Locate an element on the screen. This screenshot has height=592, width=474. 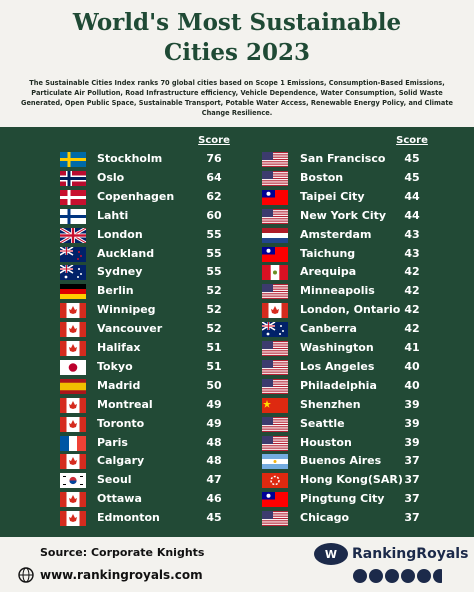
city-row: Toronto 49 is located at coordinates (237, 424).